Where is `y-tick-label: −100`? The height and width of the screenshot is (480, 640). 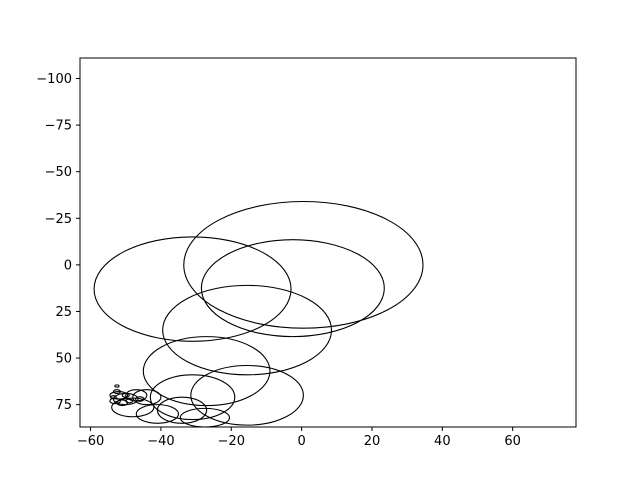
y-tick-label: −100 is located at coordinates (54, 79).